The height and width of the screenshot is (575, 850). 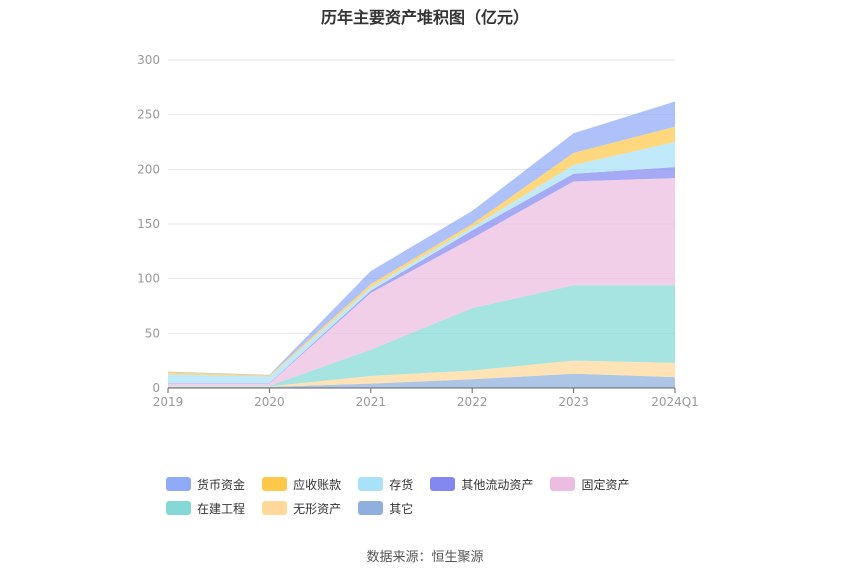 I want to click on legend-label: 货币资金, so click(x=221, y=484).